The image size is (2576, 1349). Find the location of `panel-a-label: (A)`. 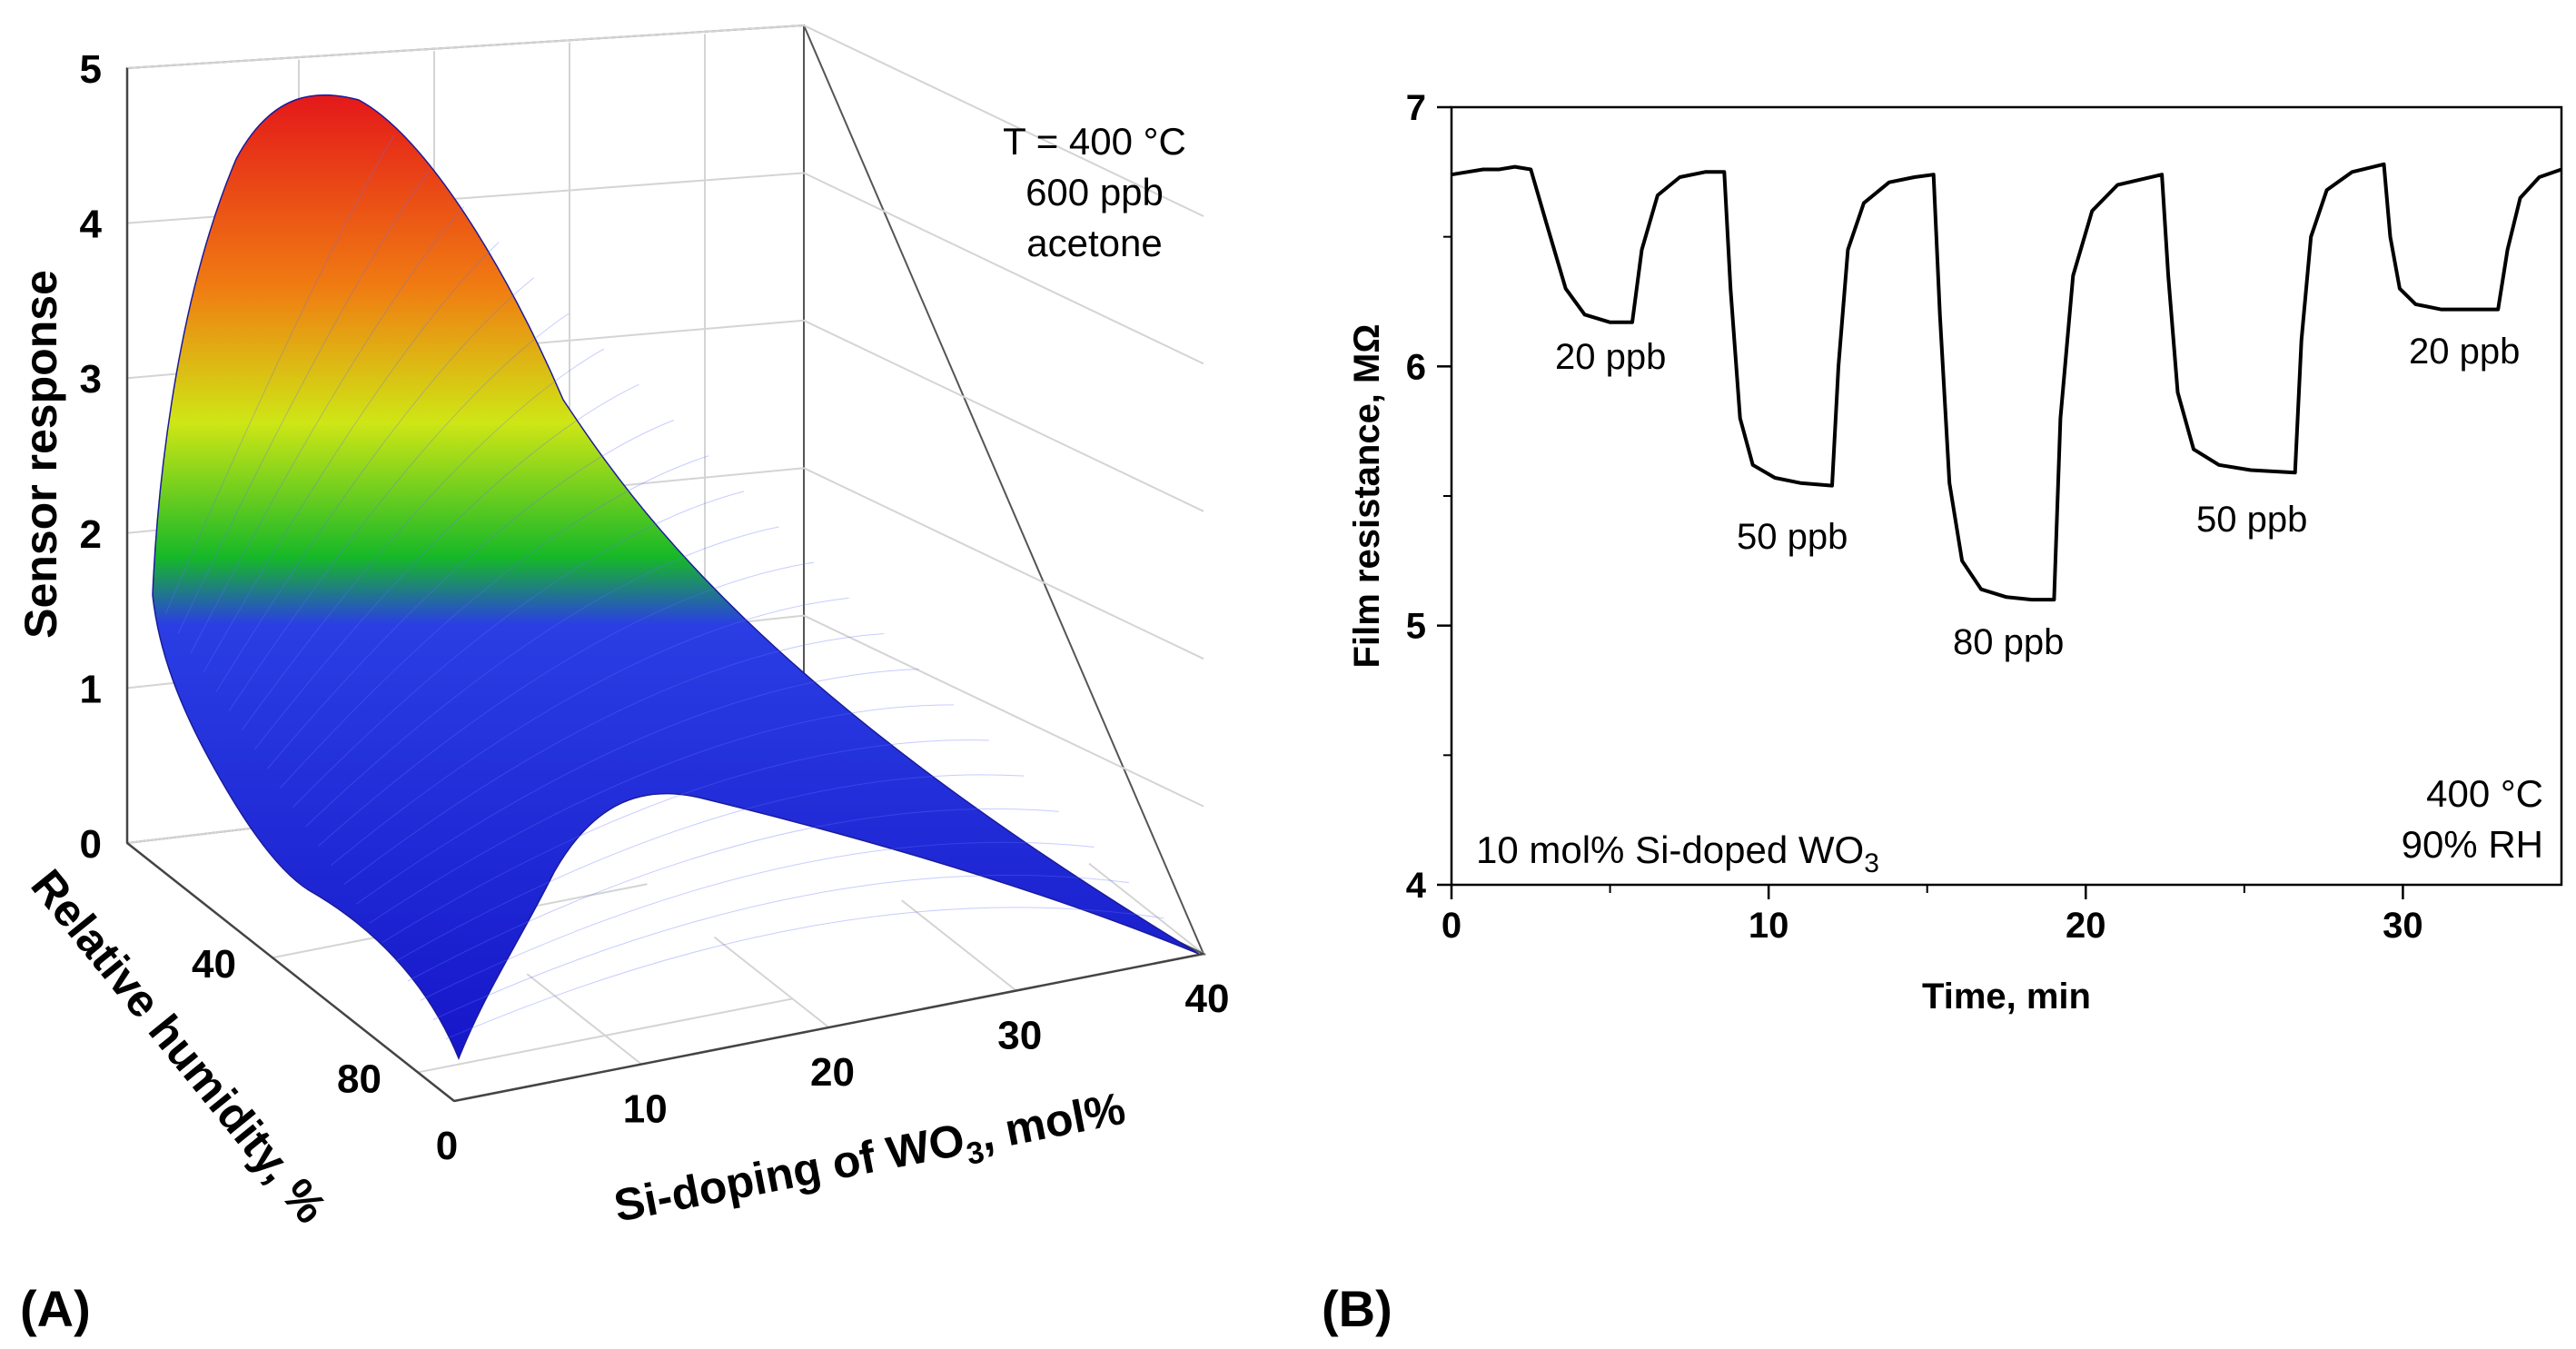

panel-a-label: (A) is located at coordinates (55, 1308).